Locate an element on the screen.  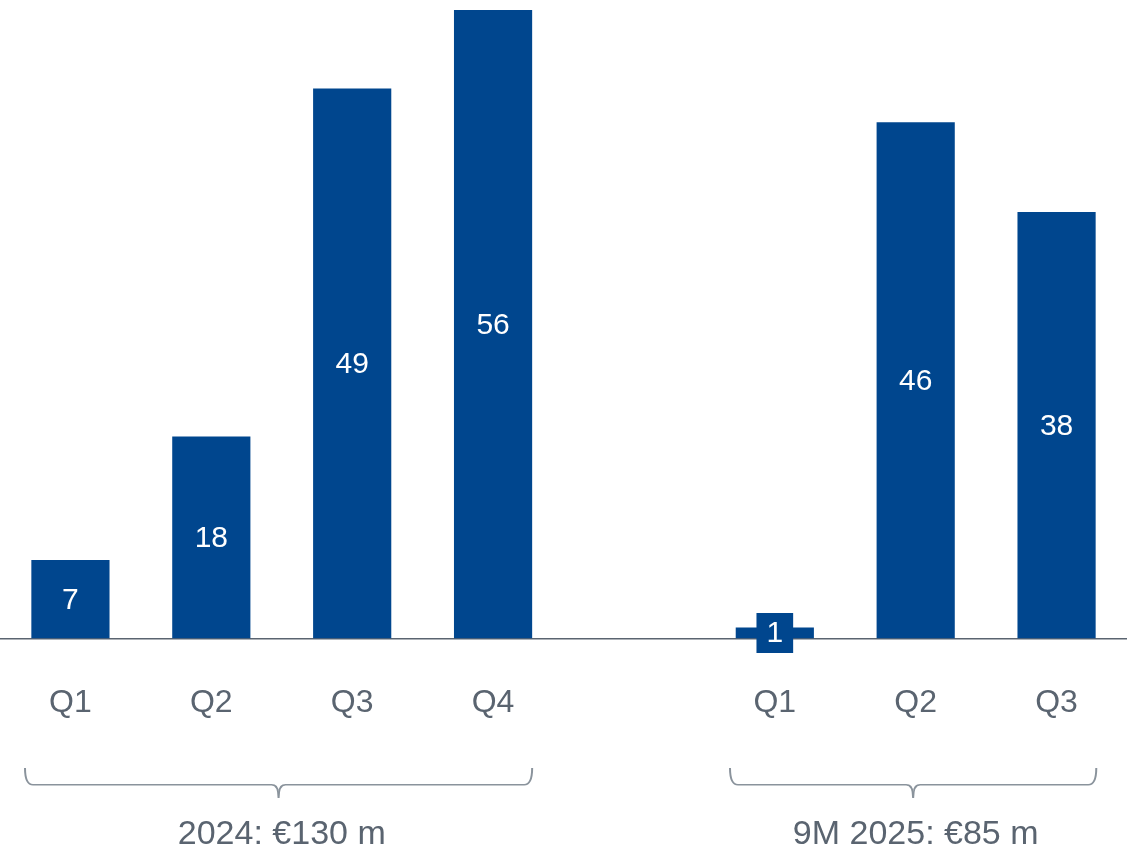
data-label: 46 is located at coordinates (916, 379).